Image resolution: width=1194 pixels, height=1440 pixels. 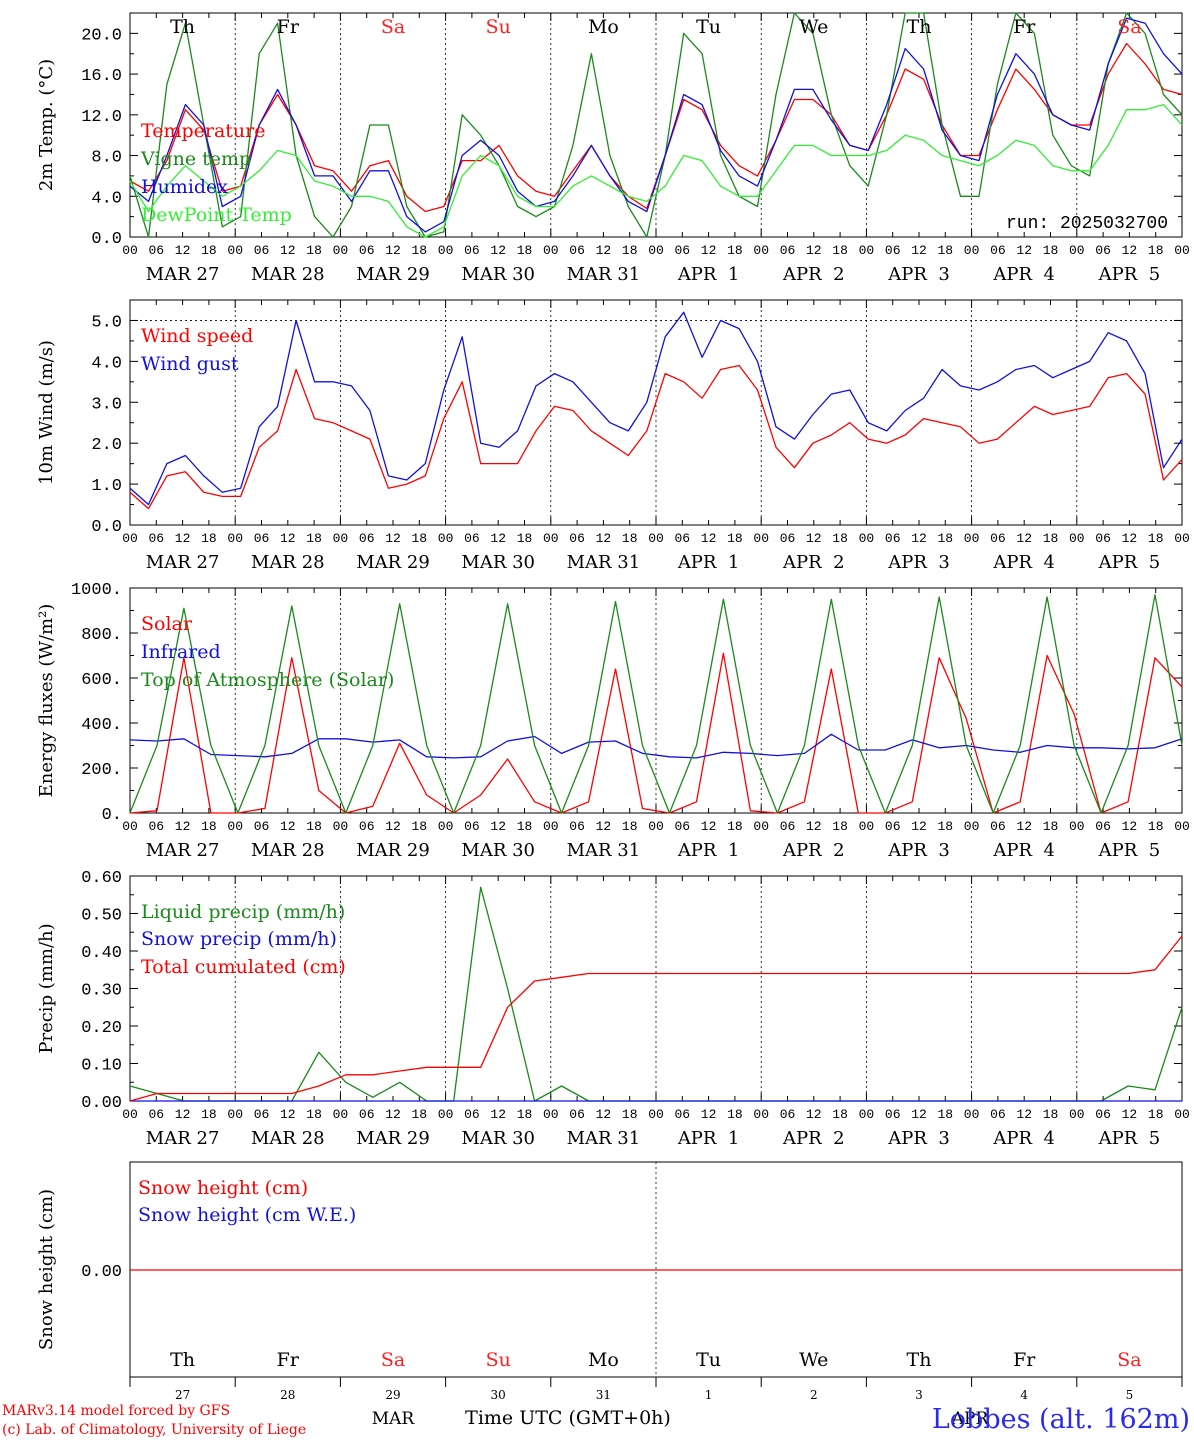 I want to click on weekday-label: Th, so click(x=182, y=27).